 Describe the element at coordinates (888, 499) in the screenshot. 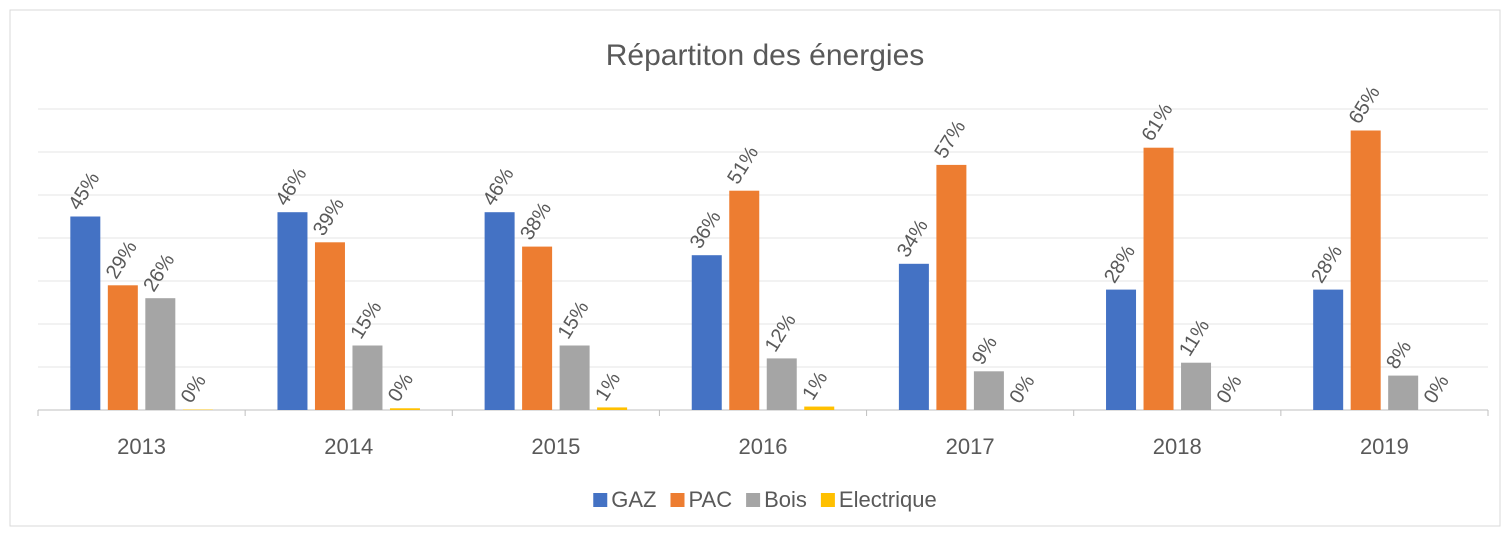

I see `legend-label: Electrique` at that location.